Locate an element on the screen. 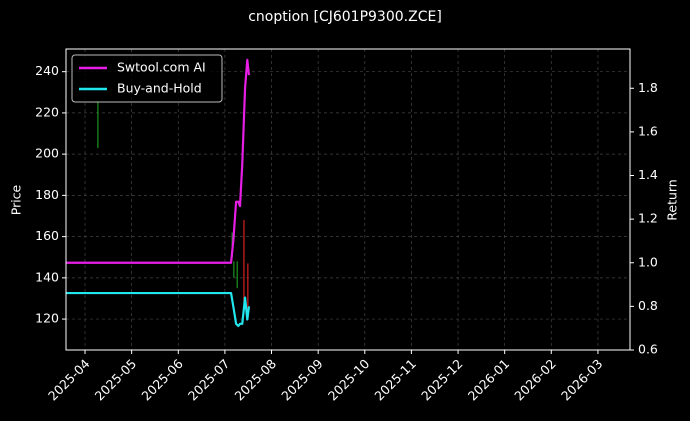  y2-tick-label: 0.6 is located at coordinates (648, 349).